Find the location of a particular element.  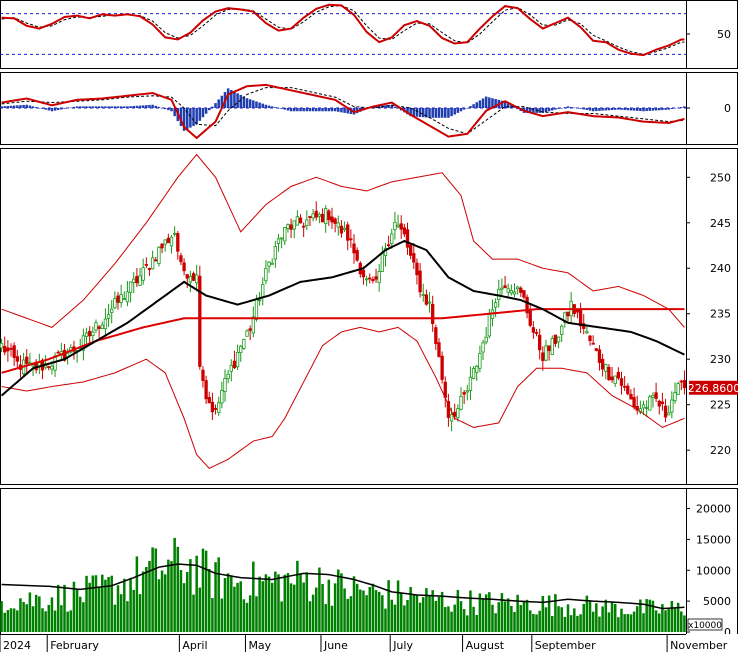

price-tick-label: 235 is located at coordinates (720, 314).